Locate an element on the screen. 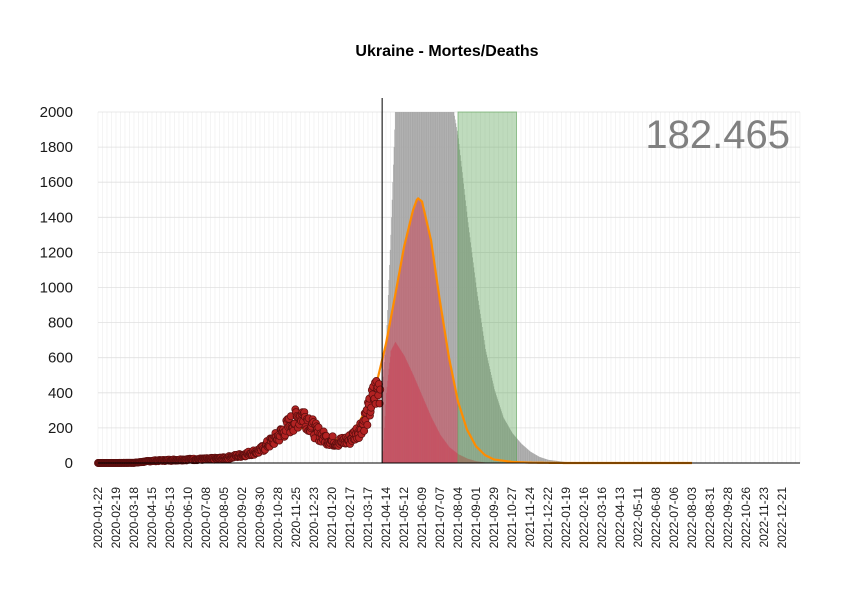 The width and height of the screenshot is (850, 600). y-tick-label: 400 is located at coordinates (60, 393).